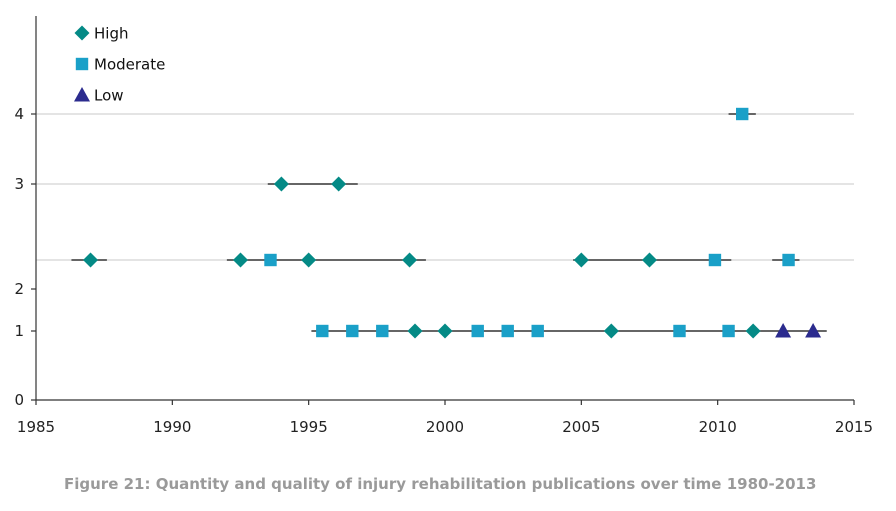  What do you see at coordinates (718, 427) in the screenshot?
I see `x-tick-label: 2010` at bounding box center [718, 427].